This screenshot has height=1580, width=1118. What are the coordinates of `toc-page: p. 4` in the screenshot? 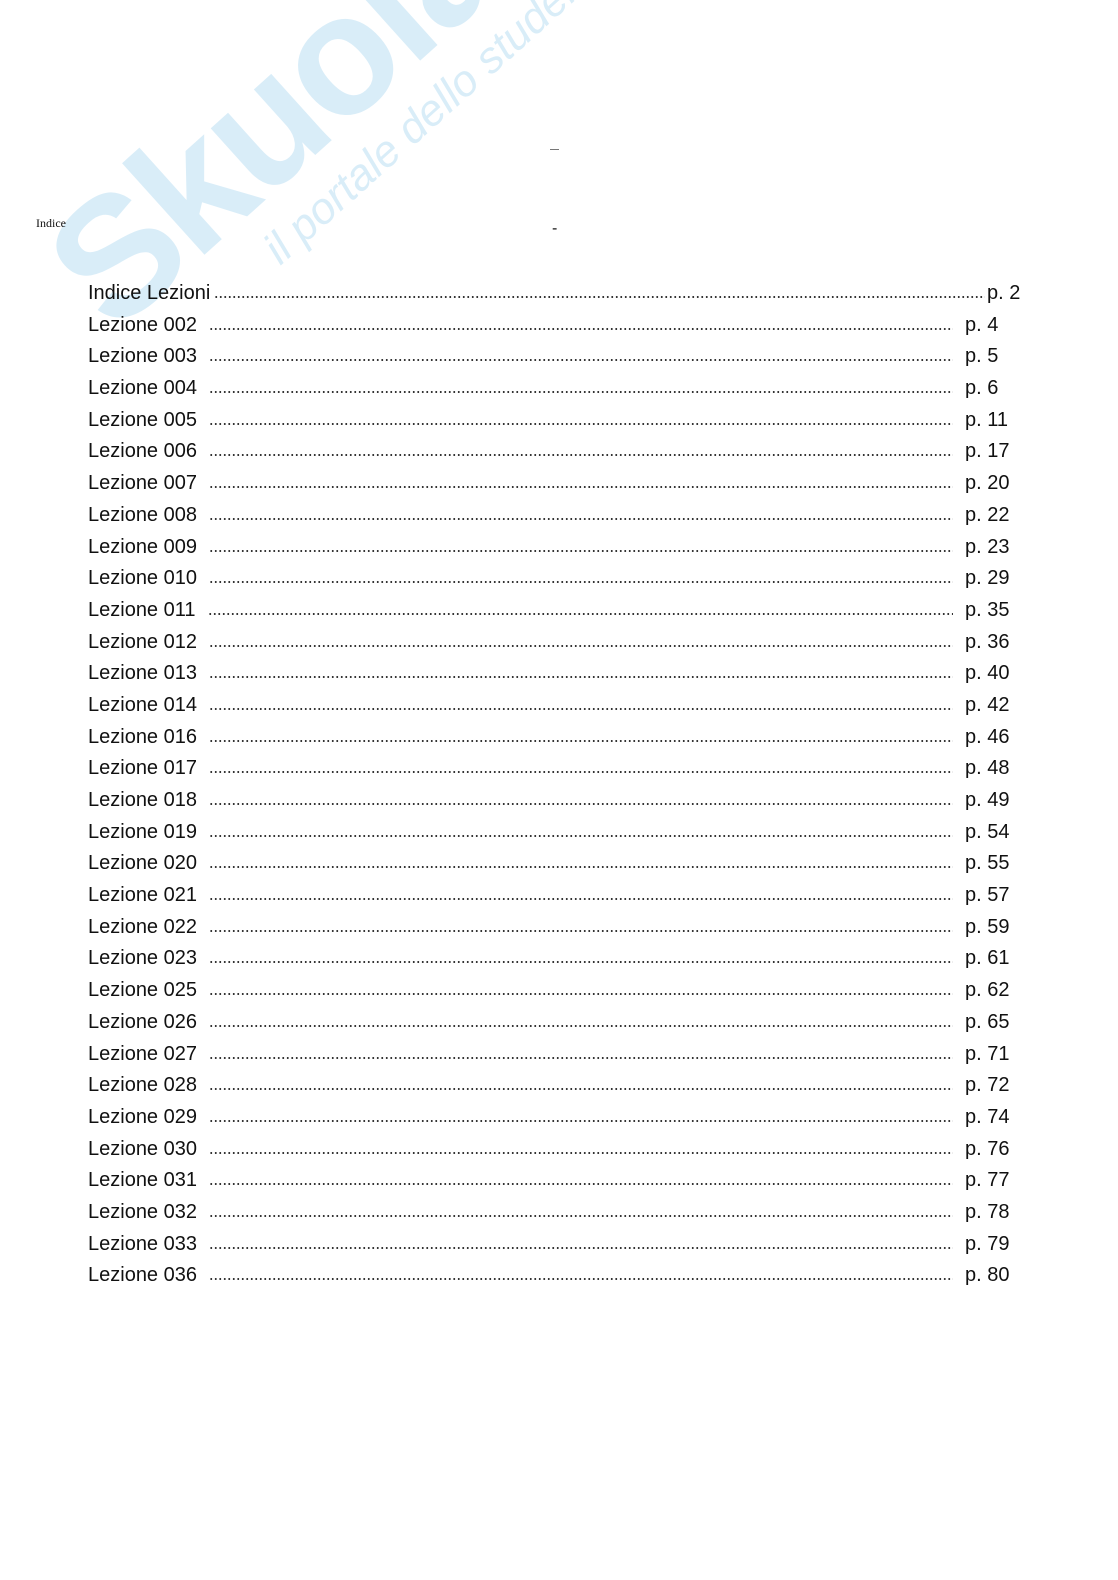 It's located at (982, 324).